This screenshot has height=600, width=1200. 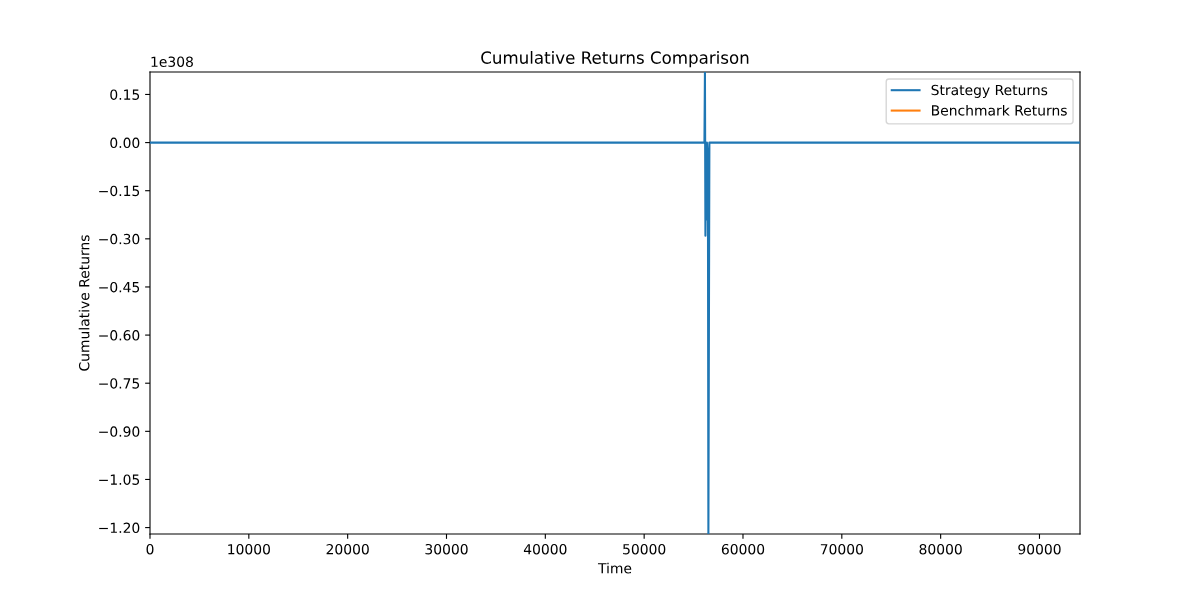 I want to click on y-tick-label: 0.00, so click(x=125, y=143).